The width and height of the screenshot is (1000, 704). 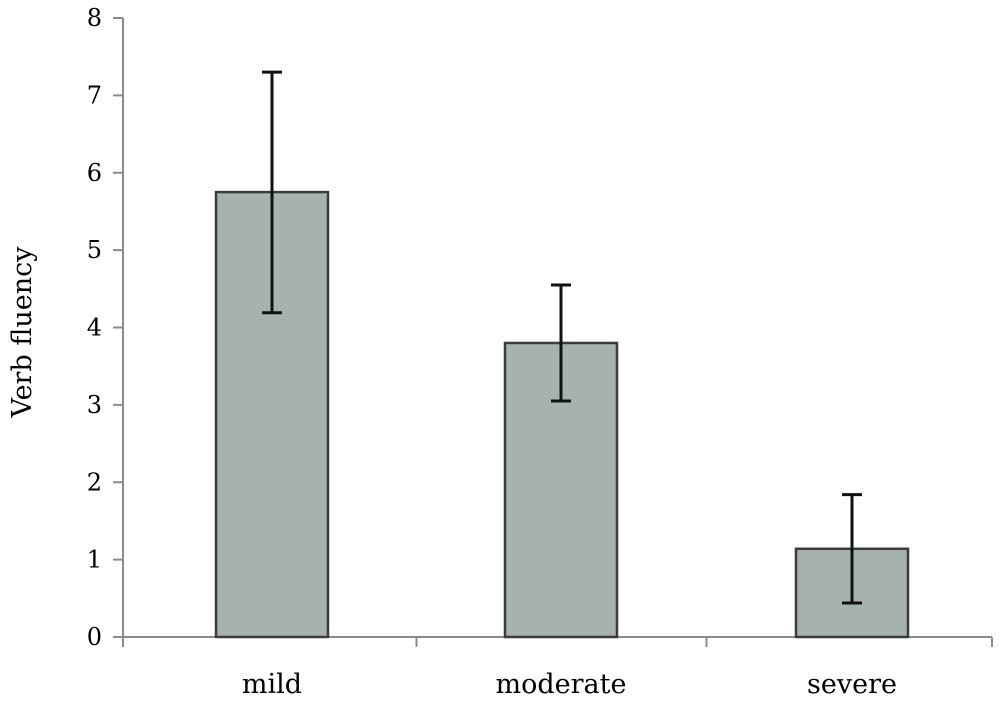 What do you see at coordinates (94, 405) in the screenshot?
I see `y-tick-label: 3` at bounding box center [94, 405].